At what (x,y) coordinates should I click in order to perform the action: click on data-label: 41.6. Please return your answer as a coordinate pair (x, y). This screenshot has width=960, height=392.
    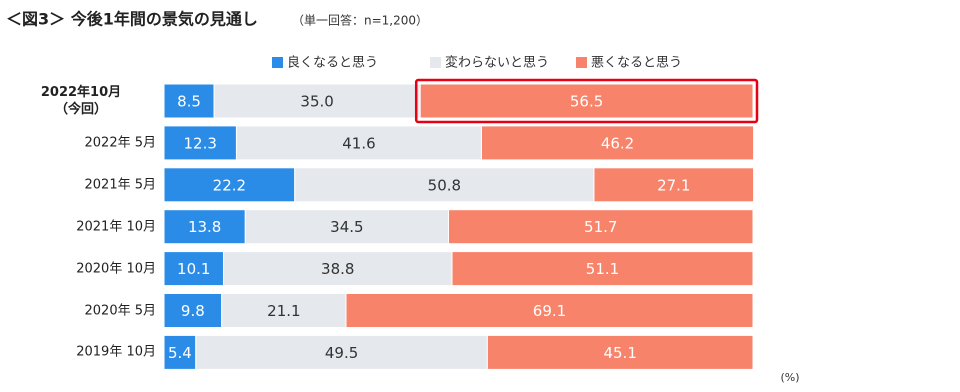
    Looking at the image, I should click on (358, 143).